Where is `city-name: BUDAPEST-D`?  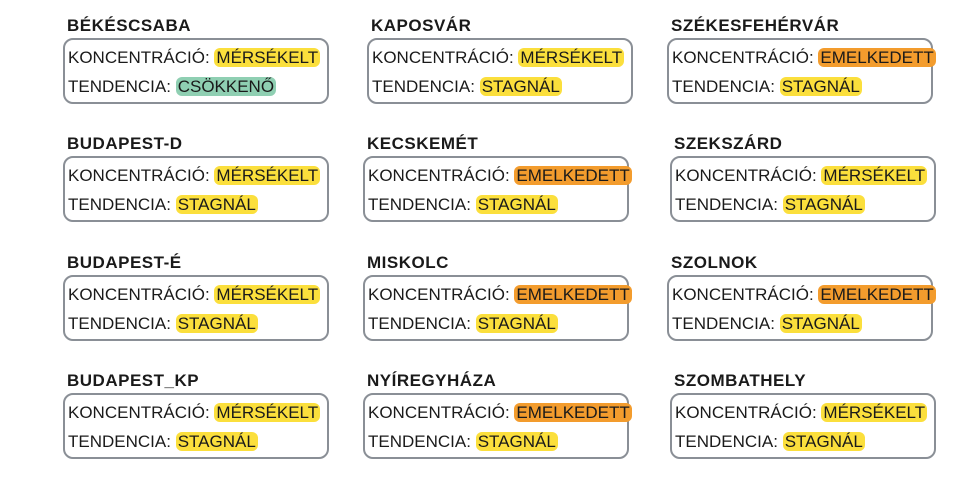
city-name: BUDAPEST-D is located at coordinates (125, 143).